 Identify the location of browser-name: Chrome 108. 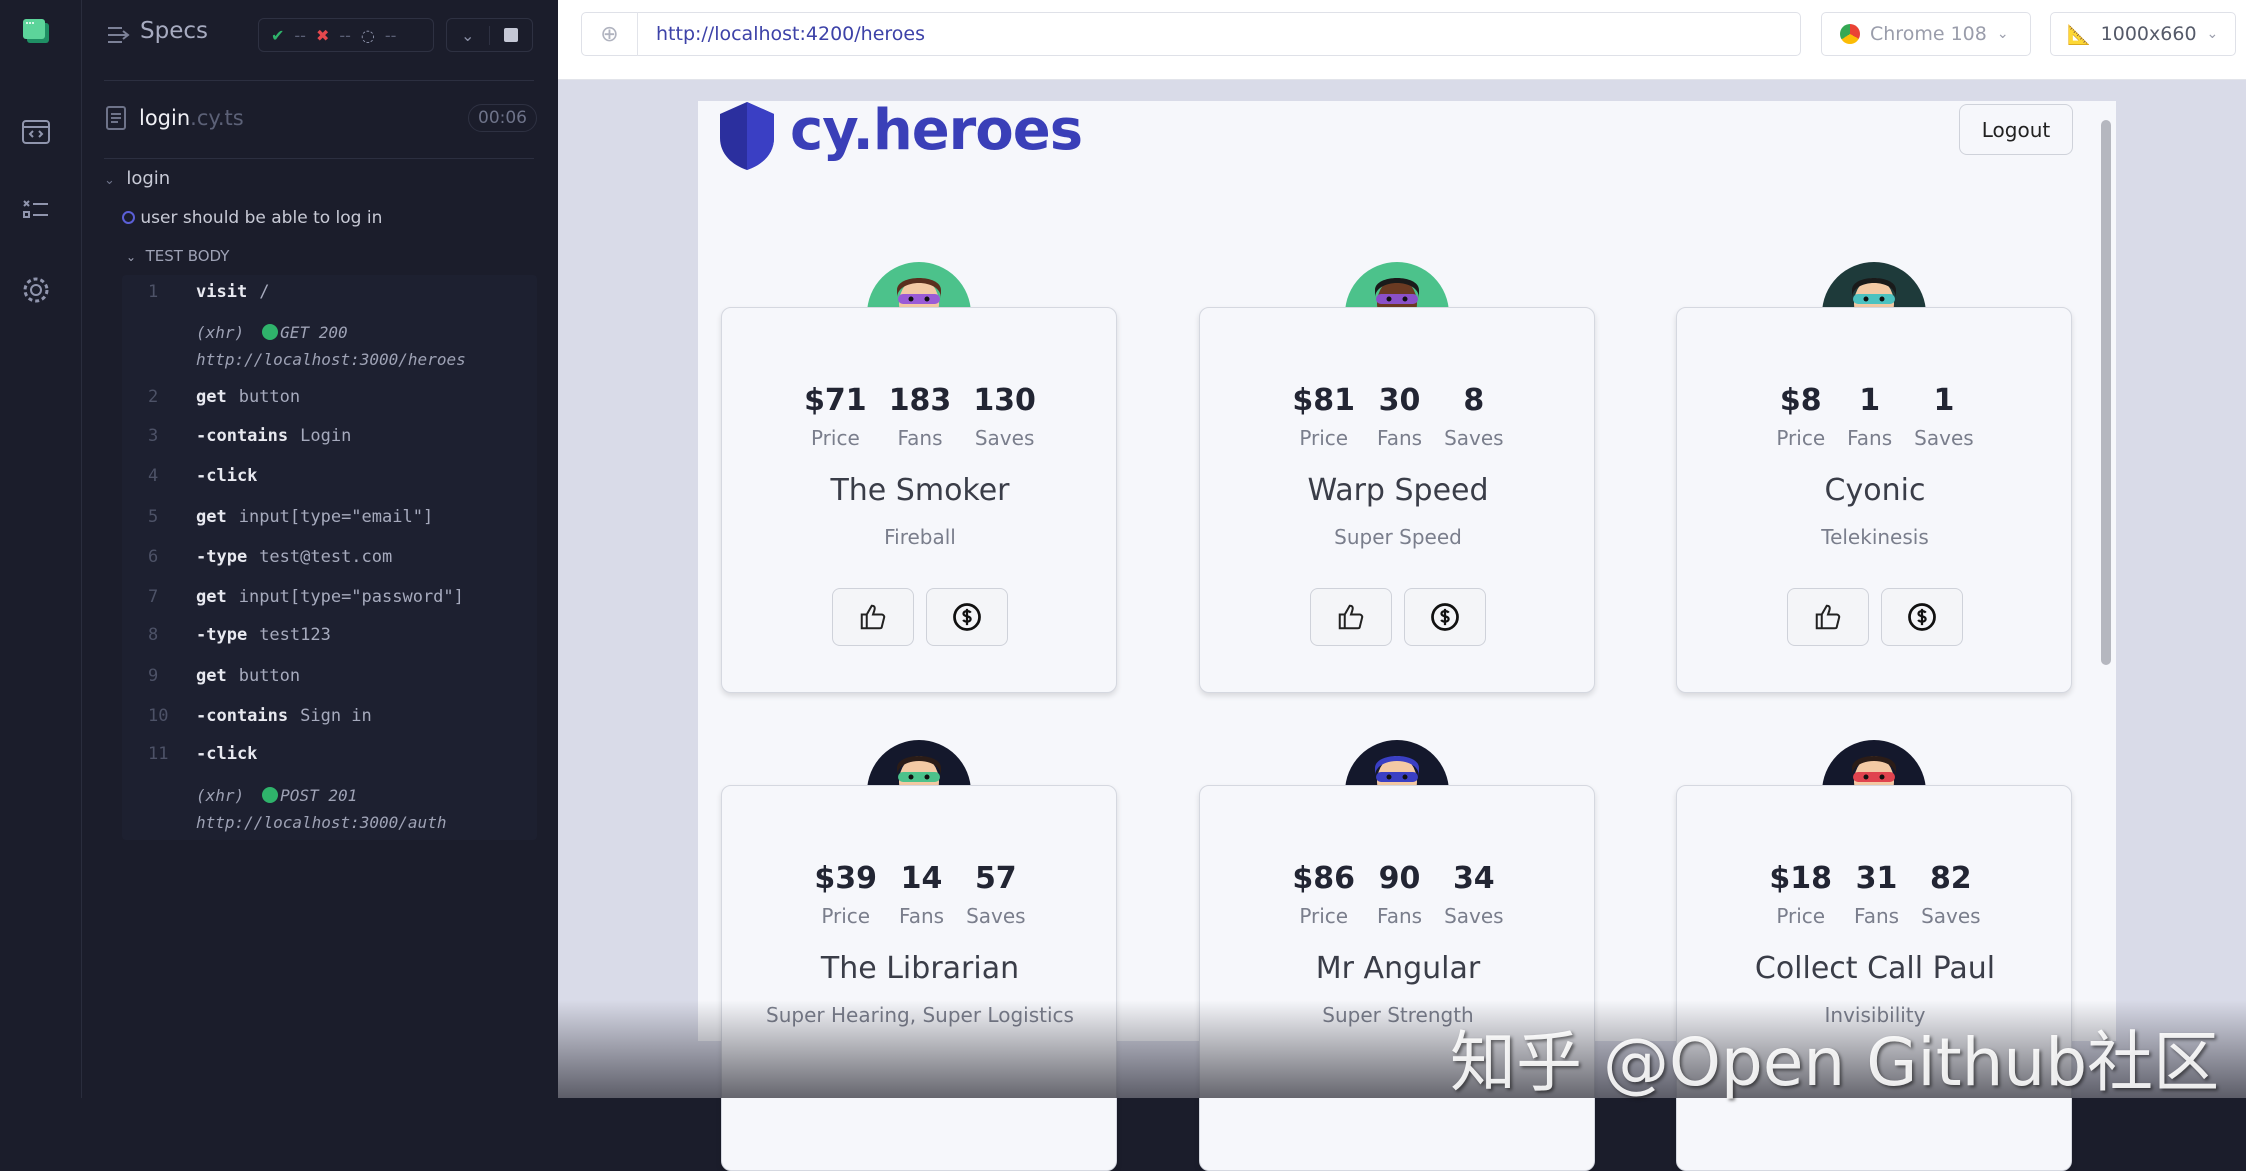
(1928, 34).